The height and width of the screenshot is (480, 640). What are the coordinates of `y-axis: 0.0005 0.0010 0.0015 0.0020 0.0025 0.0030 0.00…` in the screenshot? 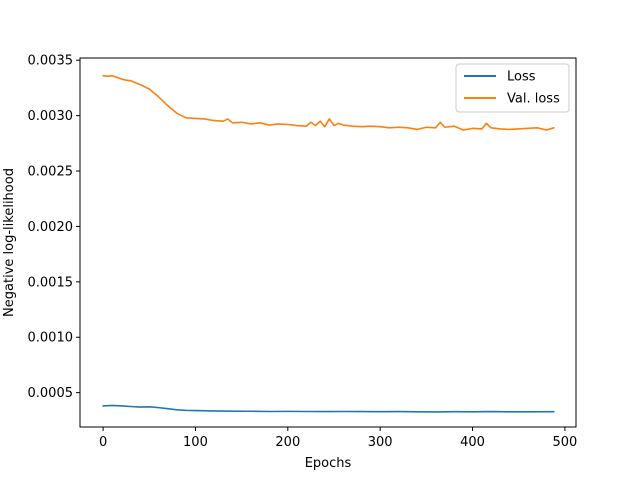 It's located at (54, 227).